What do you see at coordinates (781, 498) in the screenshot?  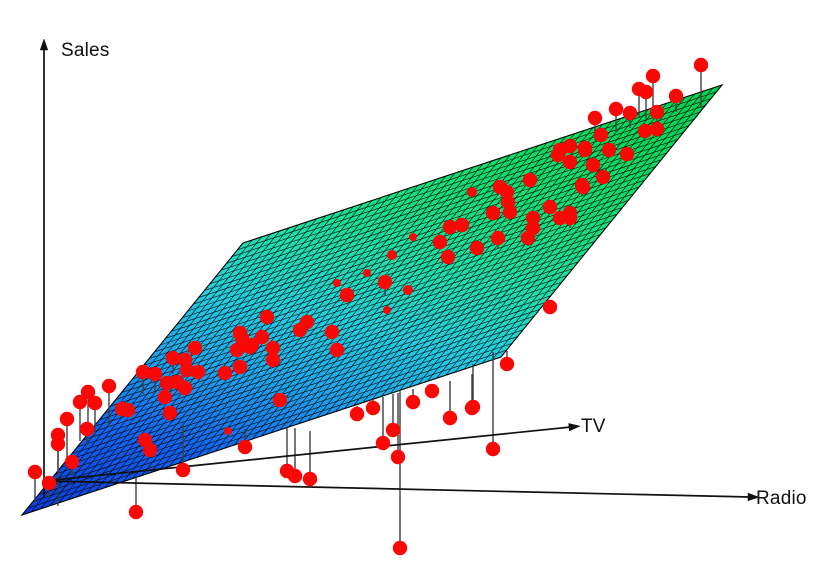 I see `radio-axis-label: Radio` at bounding box center [781, 498].